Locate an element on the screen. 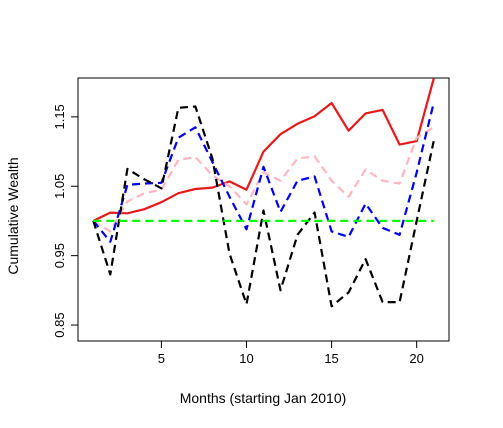 This screenshot has width=503, height=428. x-tick-label: 10 is located at coordinates (246, 358).